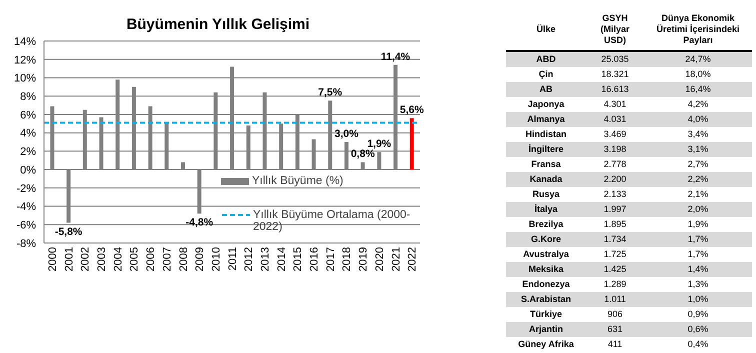 Image resolution: width=756 pixels, height=353 pixels. What do you see at coordinates (25, 42) in the screenshot?
I see `y-tick-label: 14%` at bounding box center [25, 42].